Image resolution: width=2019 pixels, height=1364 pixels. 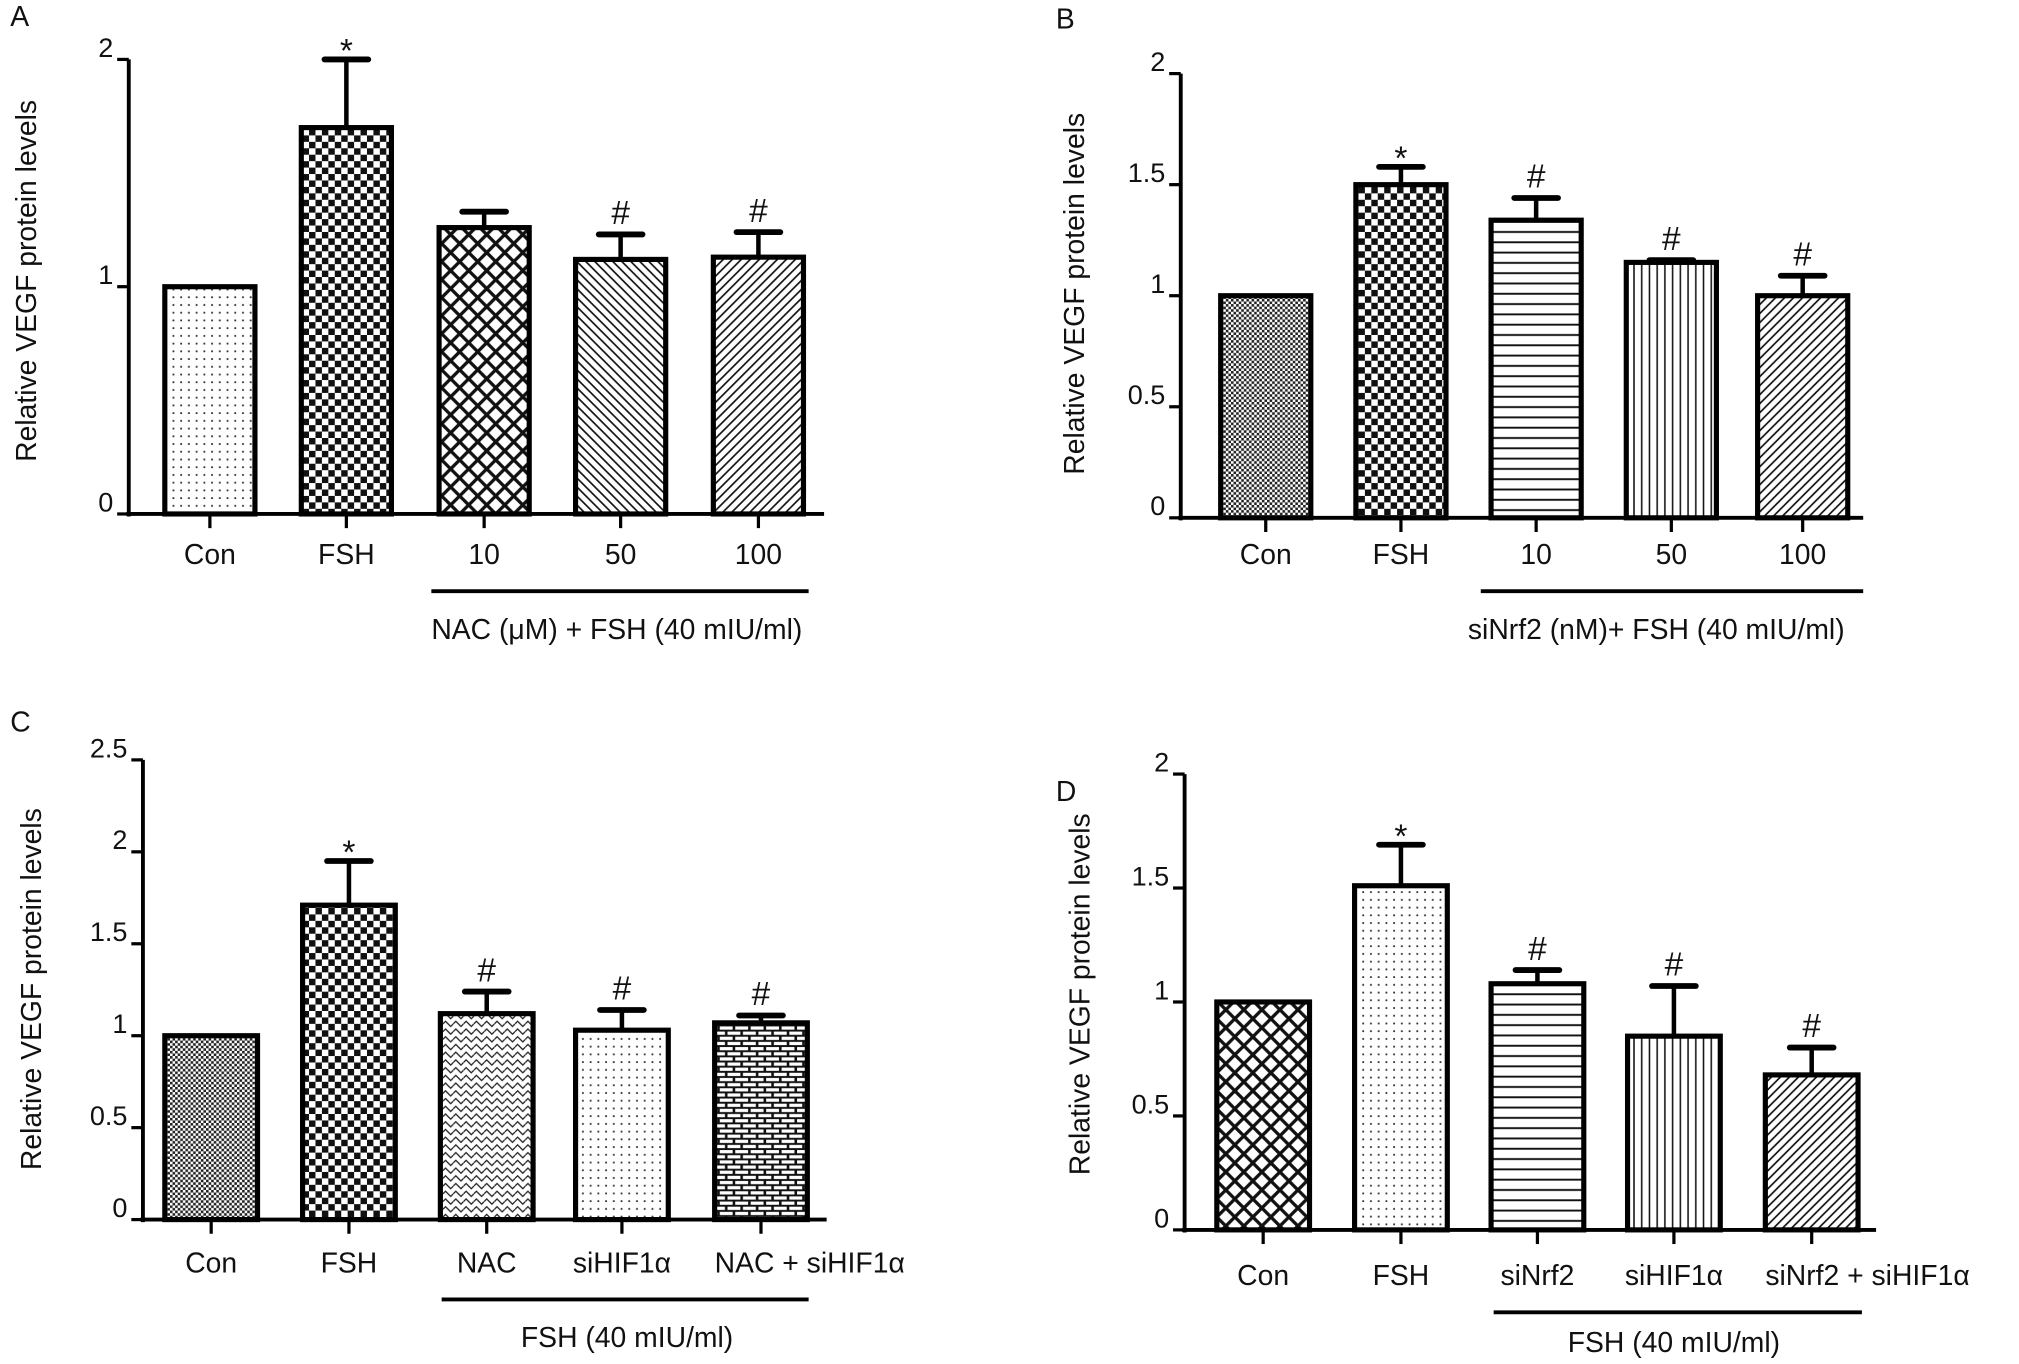 I want to click on bar-sinrf2, so click(x=1537, y=1107).